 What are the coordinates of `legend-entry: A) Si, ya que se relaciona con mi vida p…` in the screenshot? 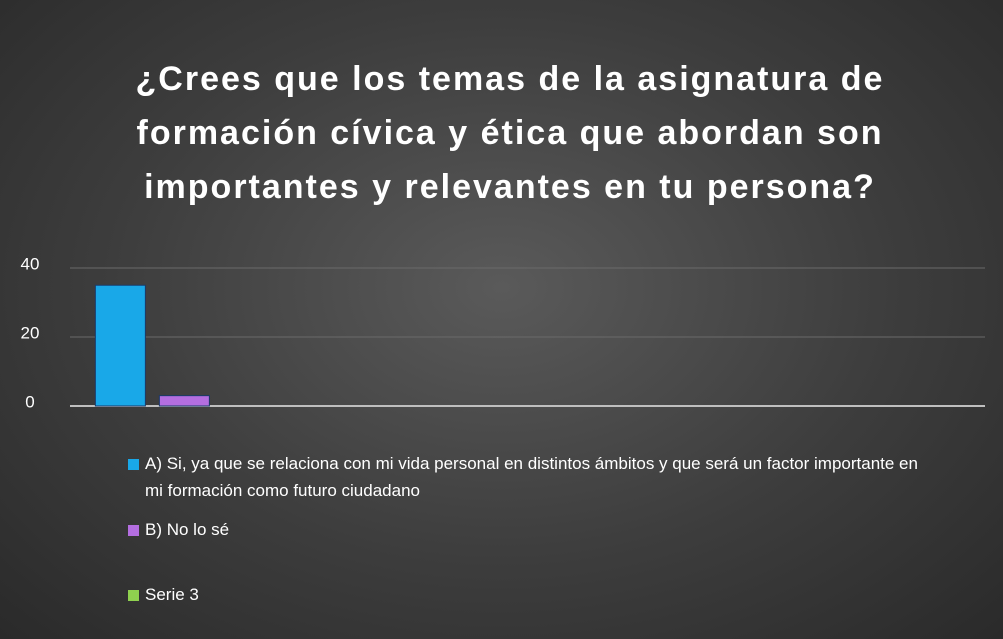 It's located at (528, 477).